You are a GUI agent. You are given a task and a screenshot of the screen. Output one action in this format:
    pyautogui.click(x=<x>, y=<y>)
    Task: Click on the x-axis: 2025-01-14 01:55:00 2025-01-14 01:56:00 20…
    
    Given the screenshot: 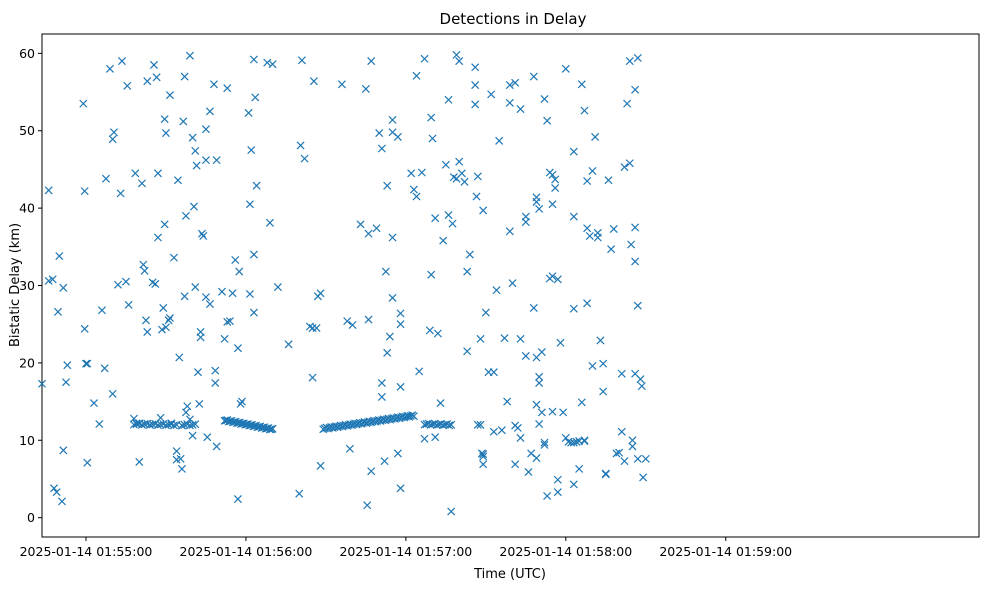 What is the action you would take?
    pyautogui.click(x=406, y=548)
    